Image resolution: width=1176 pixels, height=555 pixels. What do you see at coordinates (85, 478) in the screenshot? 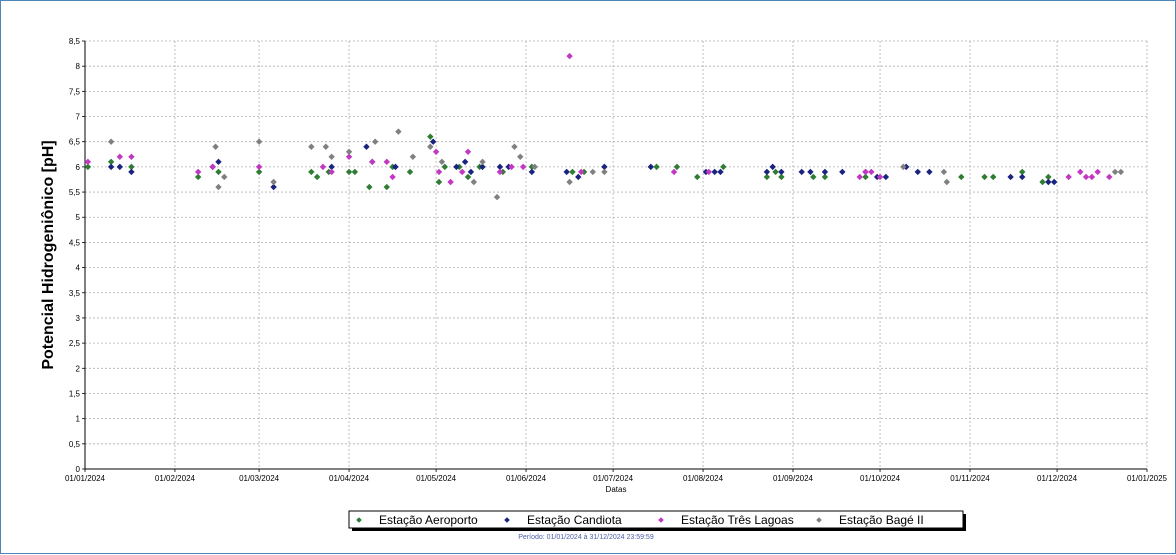
I see `x-tick-label: 01/01/2024` at bounding box center [85, 478].